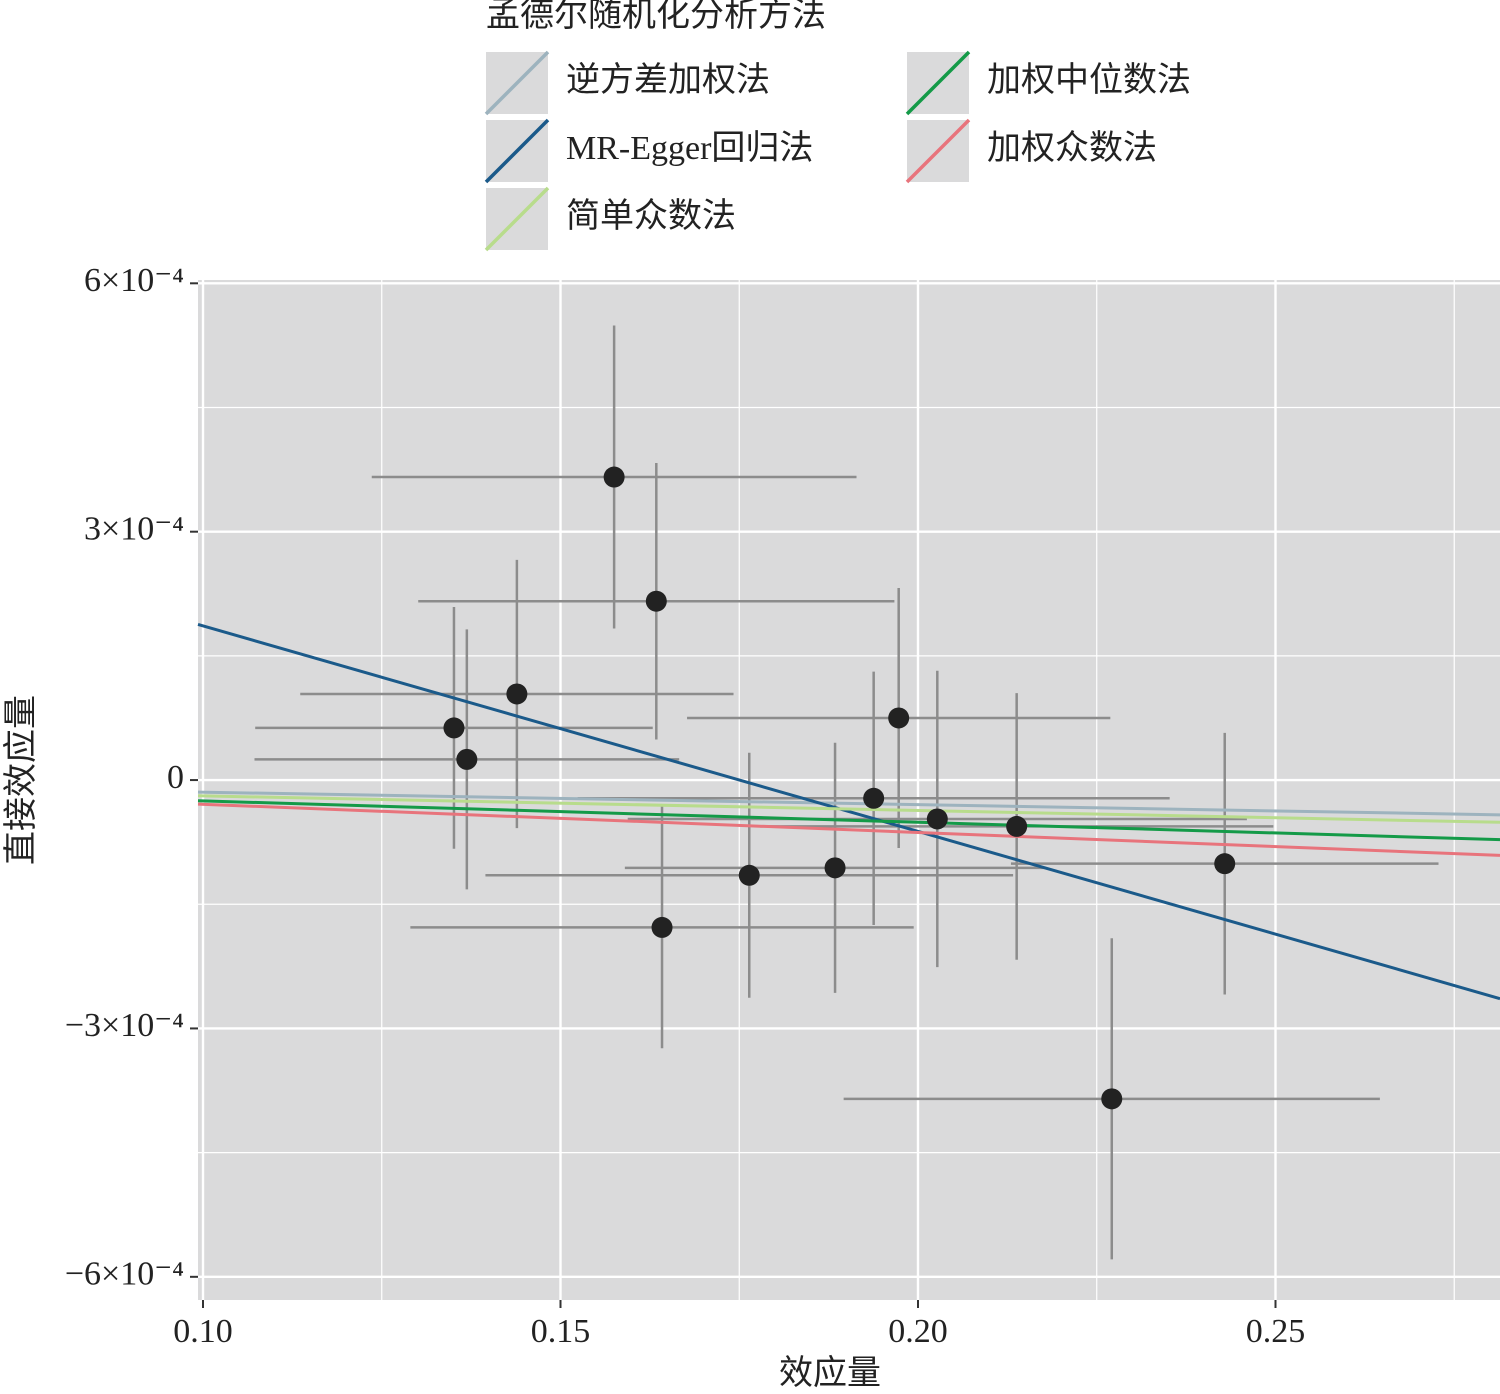 The image size is (1500, 1394). I want to click on y-tick-label: 3×10⁻⁴, so click(134, 528).